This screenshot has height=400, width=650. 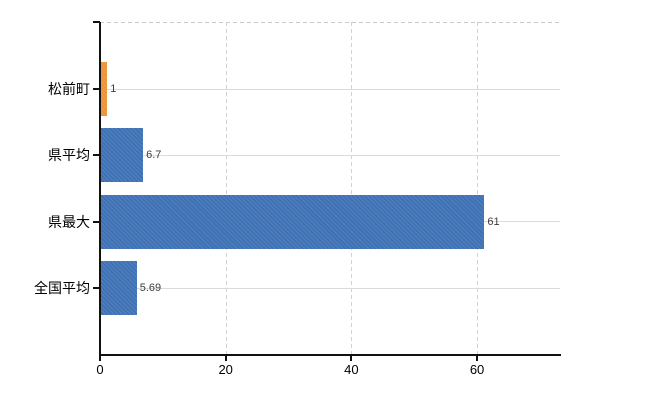 What do you see at coordinates (150, 288) in the screenshot?
I see `bar-value-label: 5.69` at bounding box center [150, 288].